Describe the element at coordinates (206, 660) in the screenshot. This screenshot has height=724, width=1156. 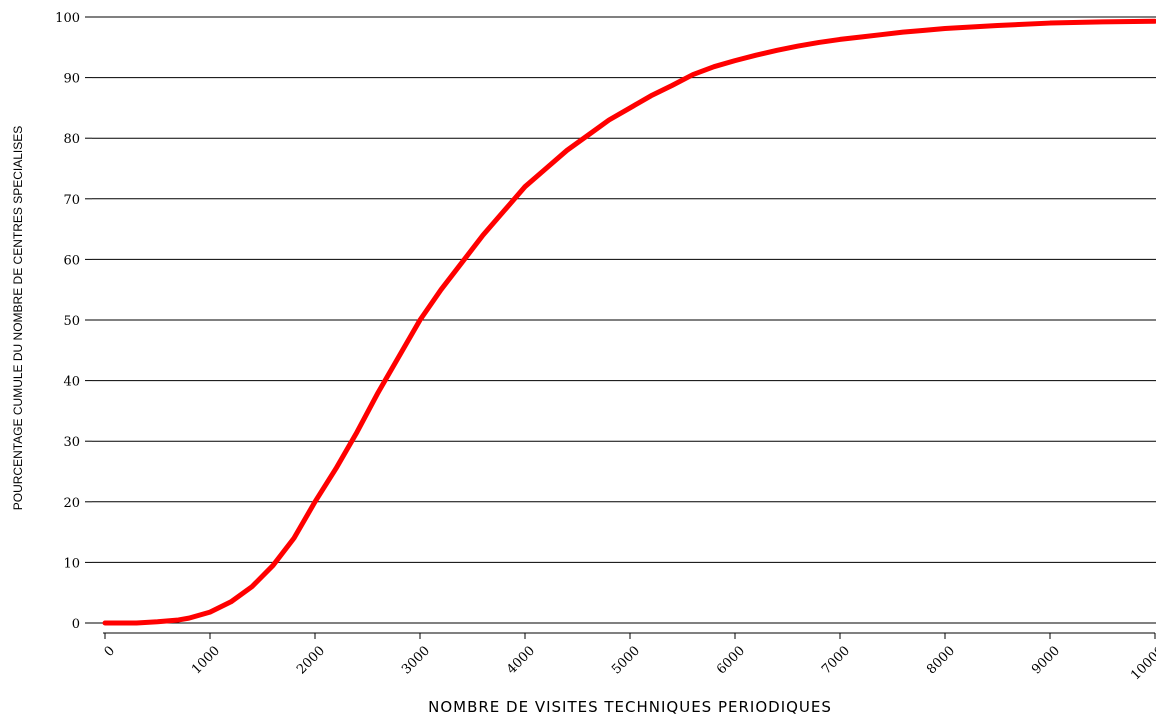
I see `x-tick-label: 1000` at that location.